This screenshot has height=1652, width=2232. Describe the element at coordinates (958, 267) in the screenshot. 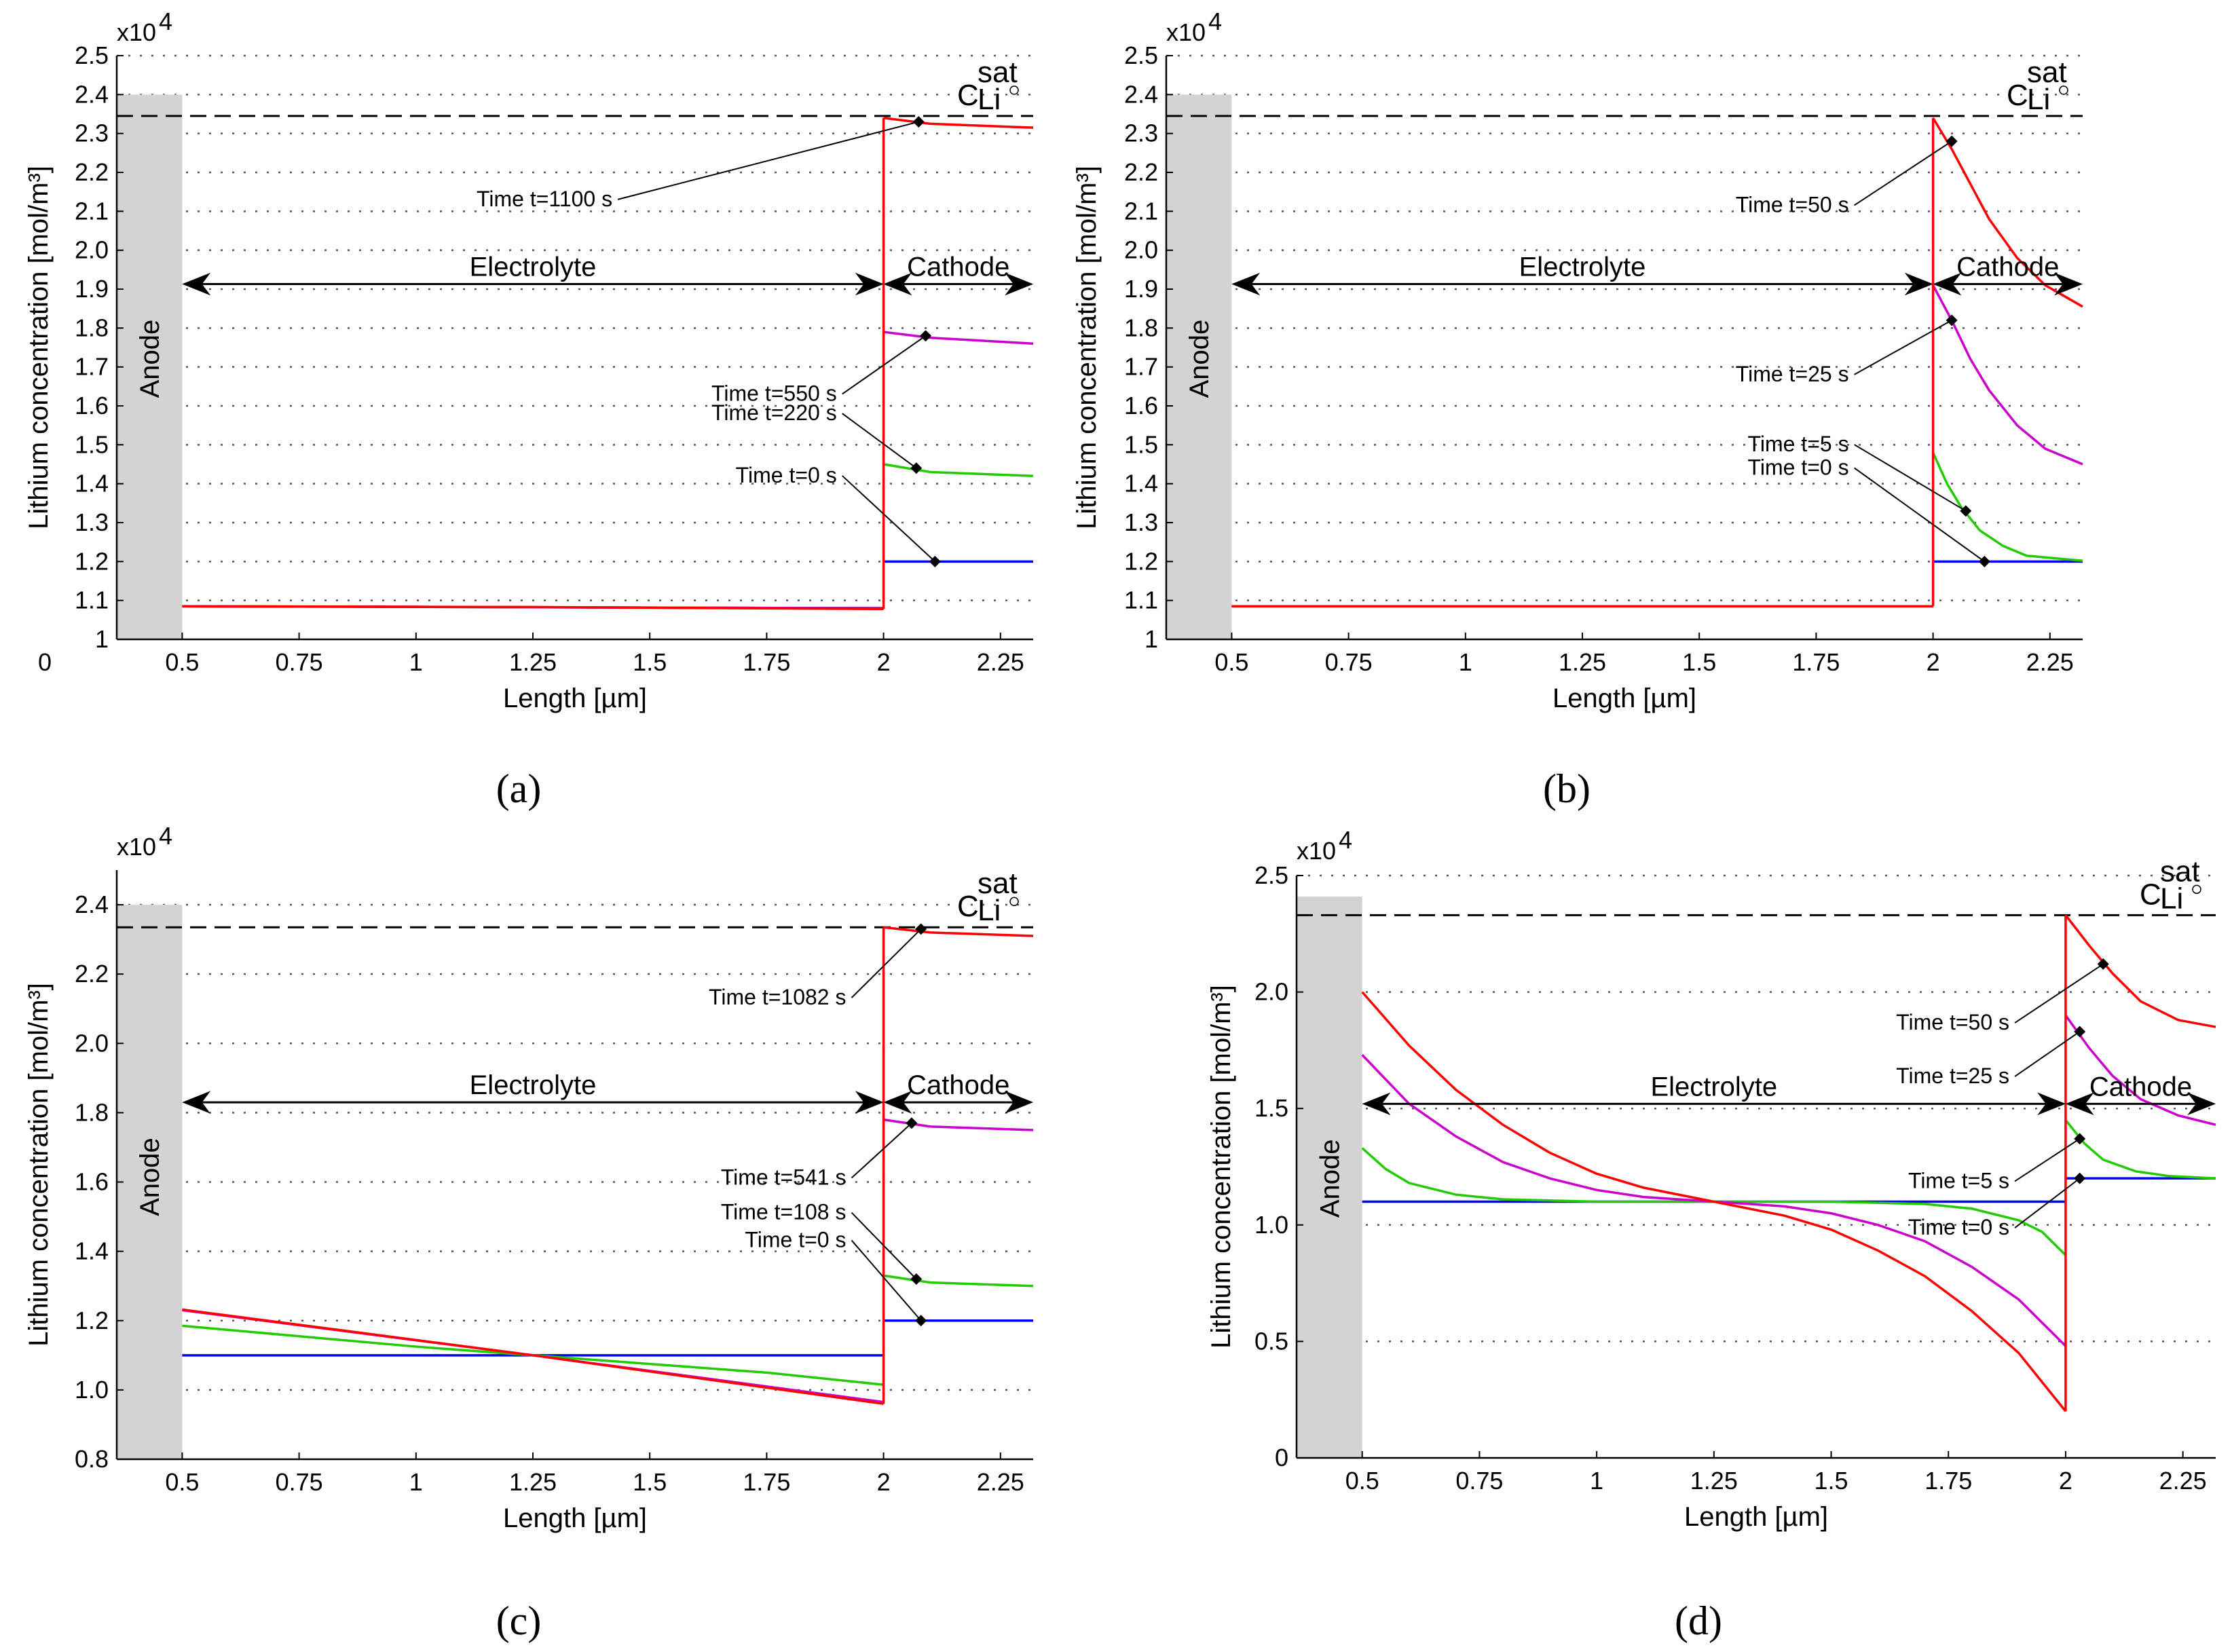

I see `cathode-label: Cathode` at that location.